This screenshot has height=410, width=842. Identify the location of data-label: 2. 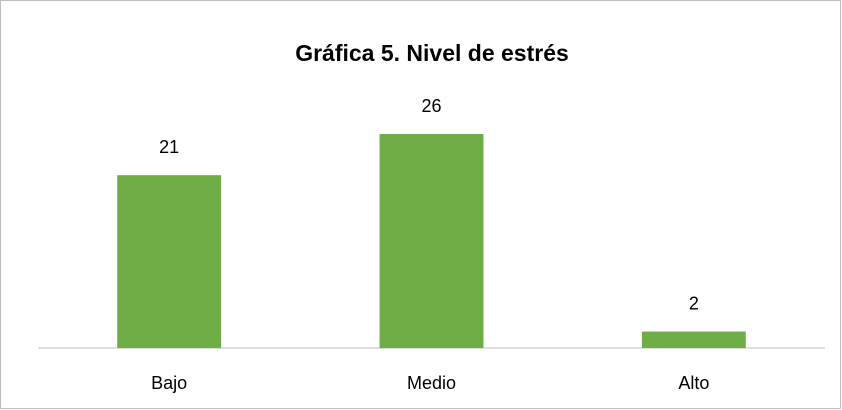
(694, 303).